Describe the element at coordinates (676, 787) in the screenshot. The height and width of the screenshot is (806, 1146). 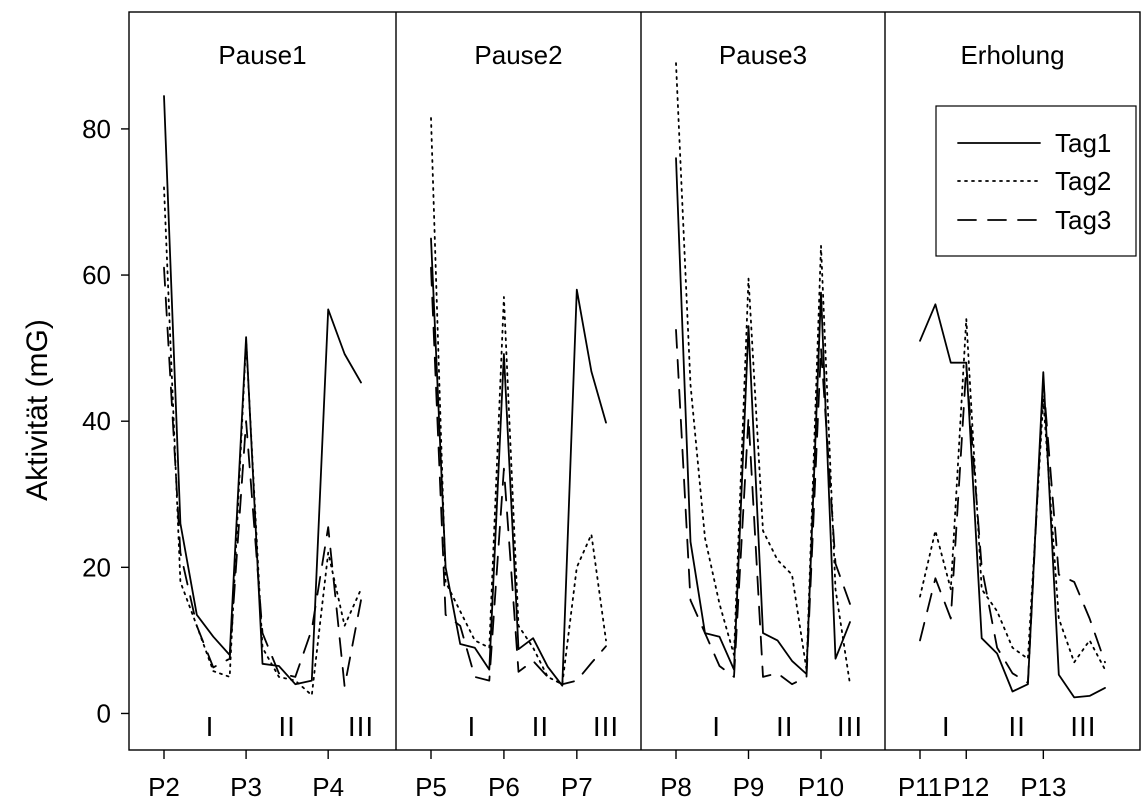
I see `x-tick-label-p8: P8` at that location.